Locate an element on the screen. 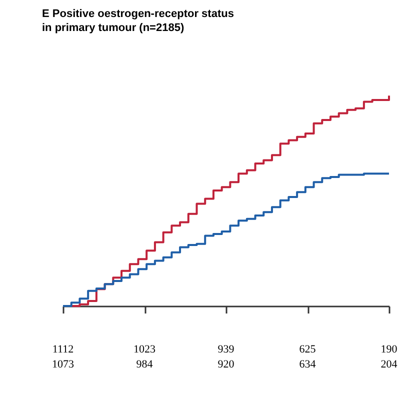  text: 190 is located at coordinates (389, 350).